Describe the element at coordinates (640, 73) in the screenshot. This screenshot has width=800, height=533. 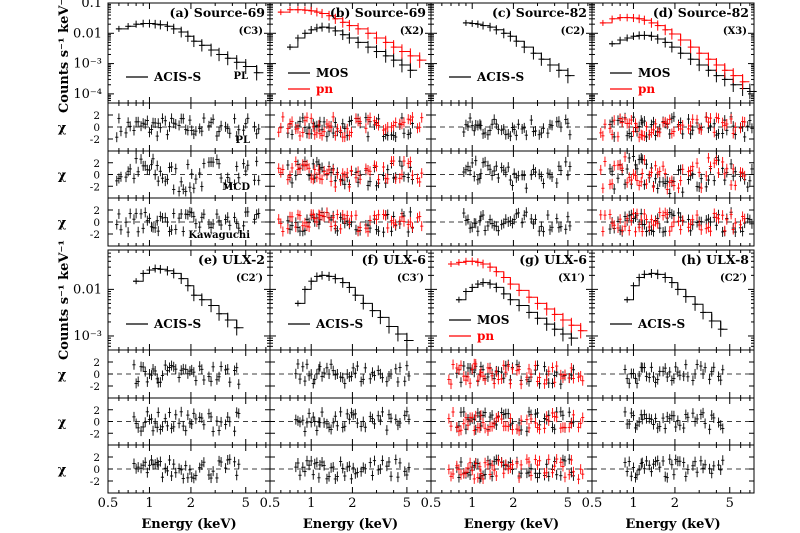
I see `legend-entry: MOS` at that location.